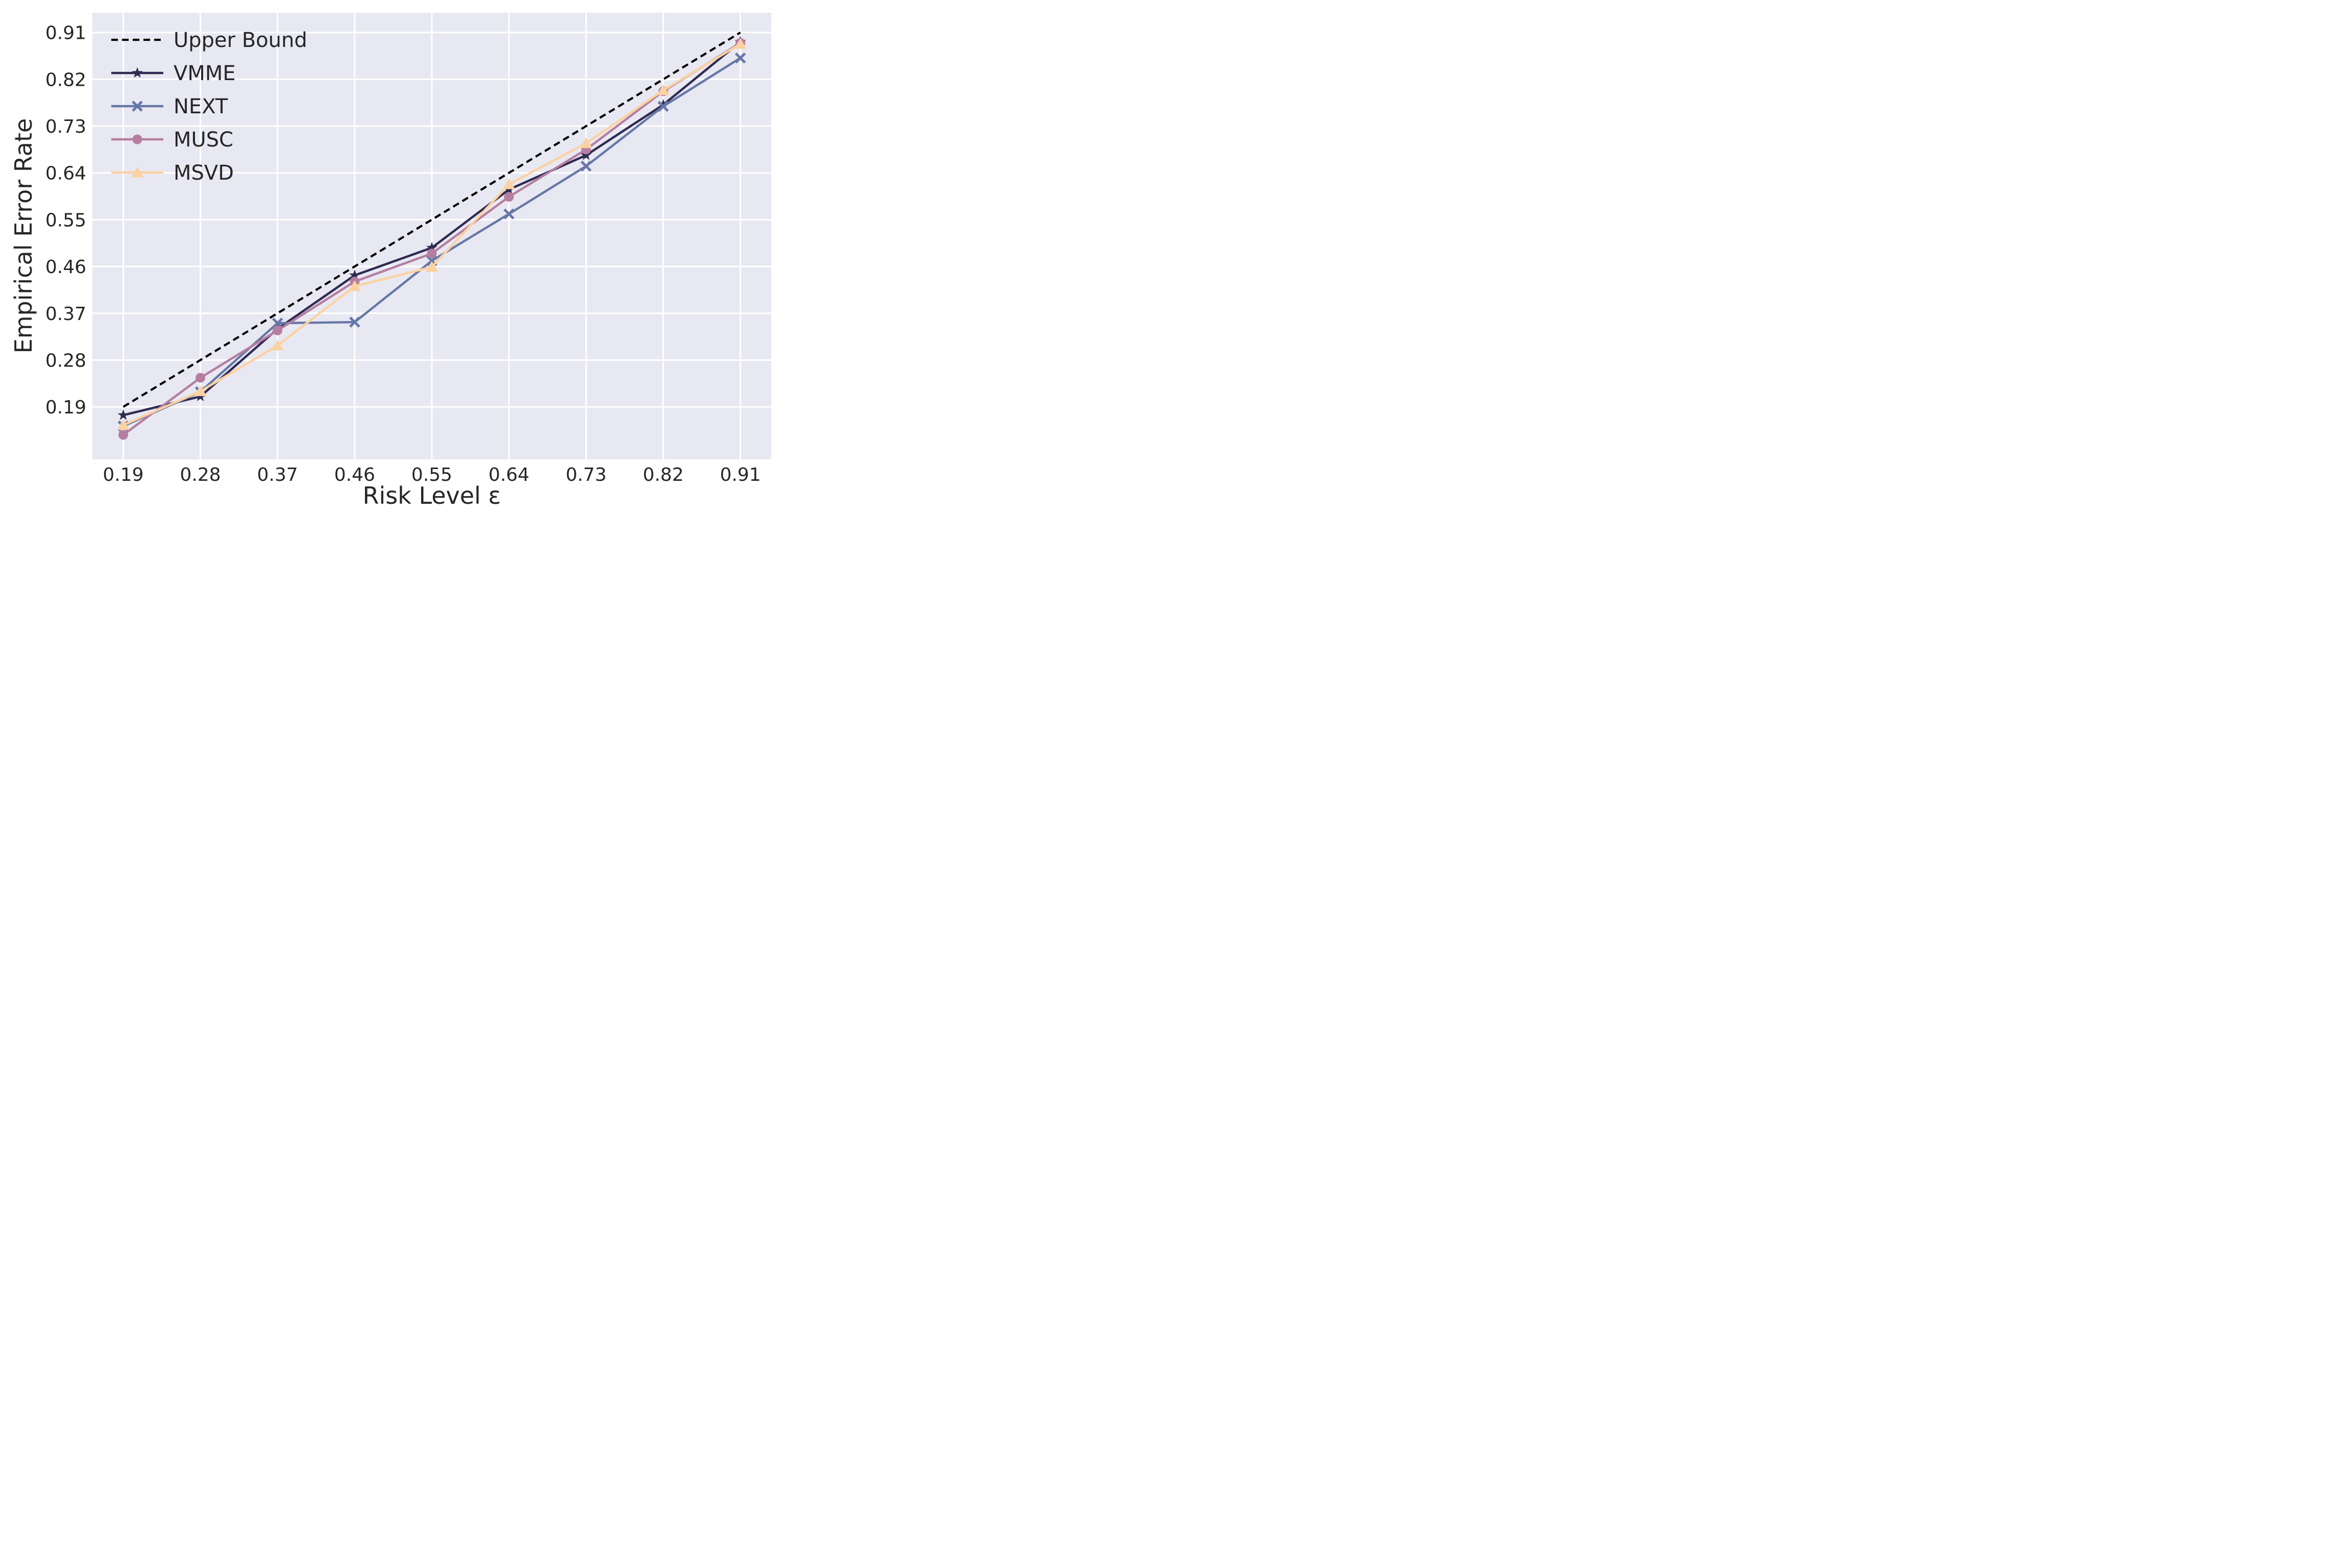 Image resolution: width=2352 pixels, height=1568 pixels. What do you see at coordinates (169, 106) in the screenshot?
I see `legend-item-next: NEXT` at bounding box center [169, 106].